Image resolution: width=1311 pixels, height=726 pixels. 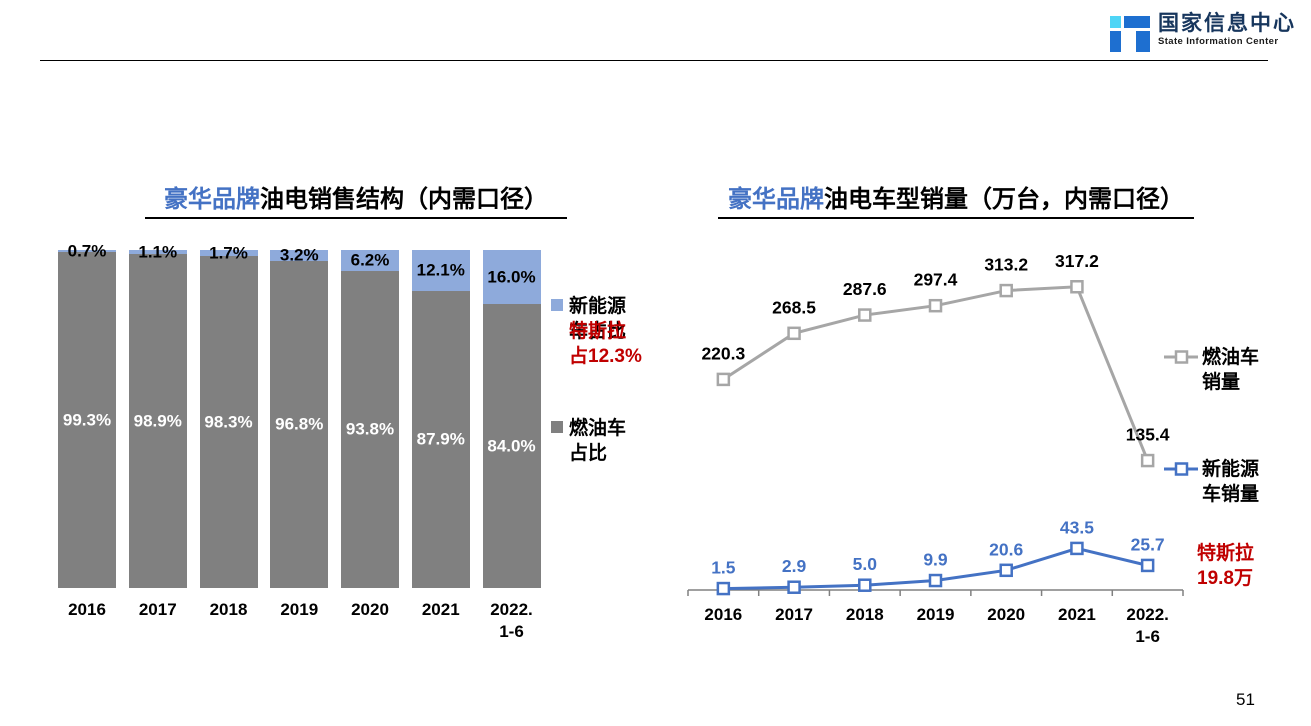 I want to click on tesla-volume-annotation: 特斯拉 19.8万, so click(x=1226, y=566).